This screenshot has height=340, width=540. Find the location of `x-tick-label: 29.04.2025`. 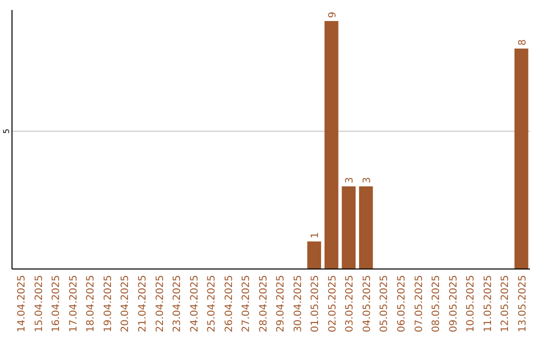

x-tick-label: 29.04.2025 is located at coordinates (281, 303).